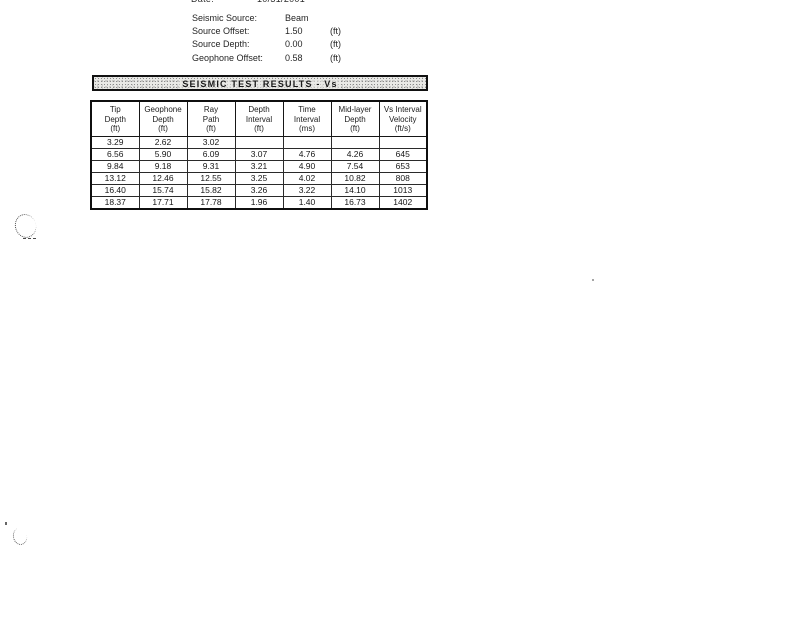 This screenshot has height=618, width=800. What do you see at coordinates (225, 18) in the screenshot?
I see `info-label: Seismic Source:` at bounding box center [225, 18].